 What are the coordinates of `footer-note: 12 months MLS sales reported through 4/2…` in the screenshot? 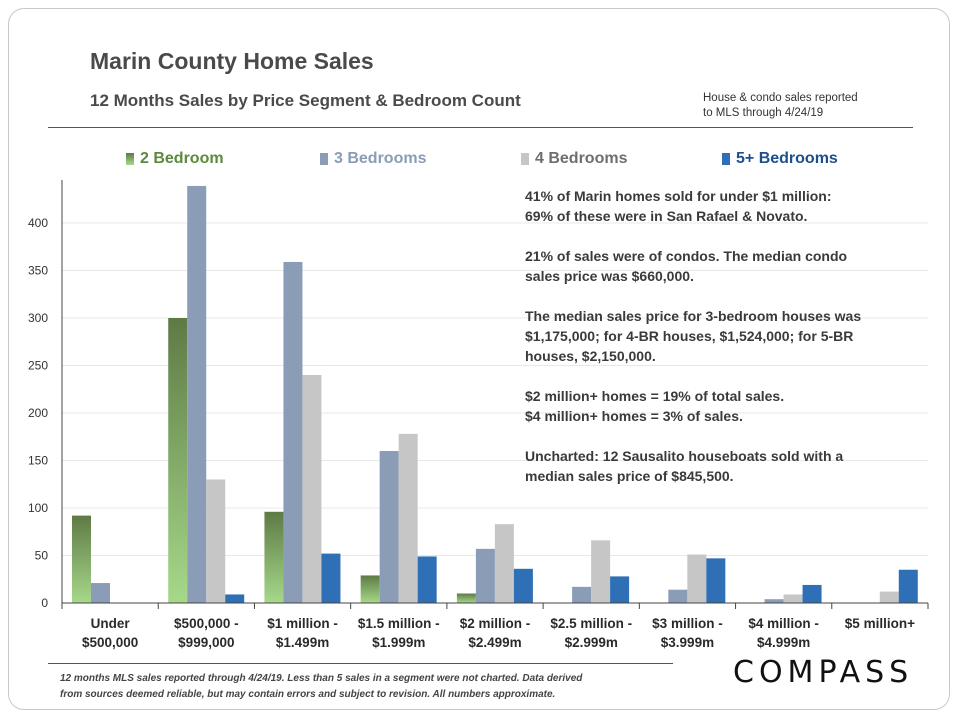 It's located at (370, 687).